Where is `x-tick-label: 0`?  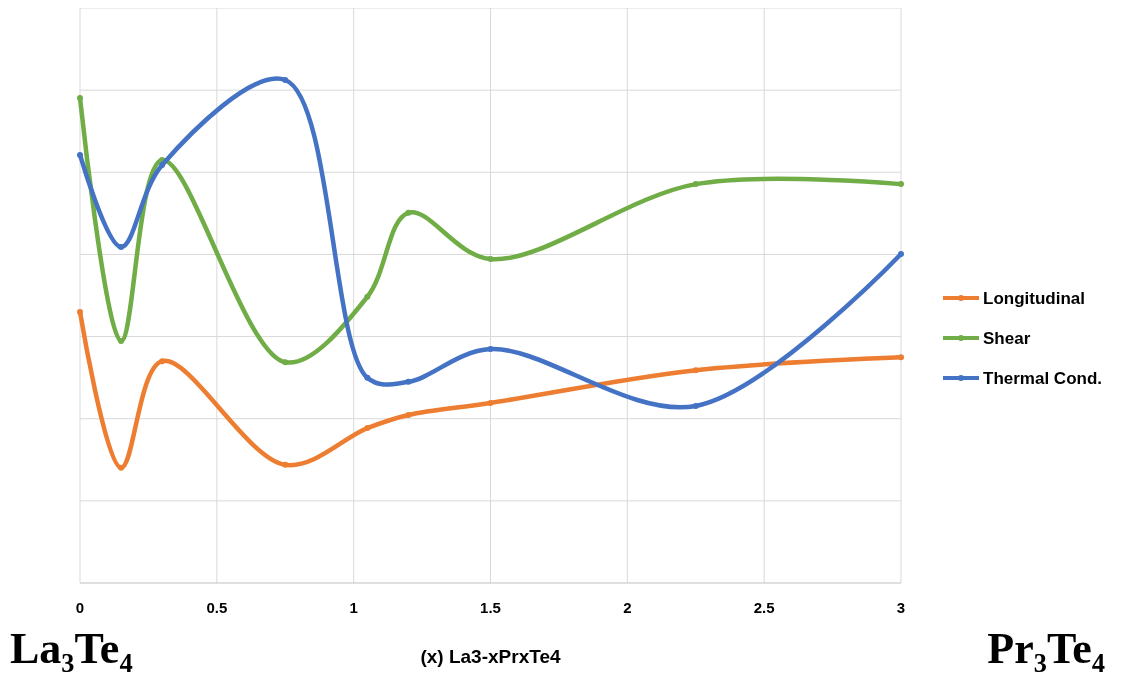
x-tick-label: 0 is located at coordinates (80, 607).